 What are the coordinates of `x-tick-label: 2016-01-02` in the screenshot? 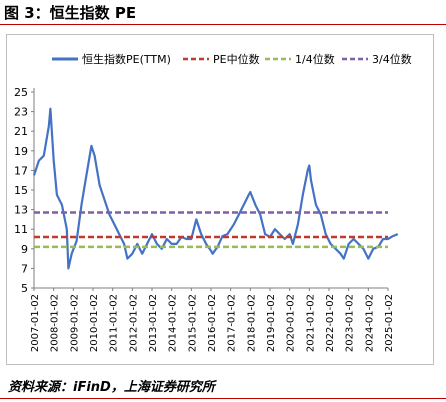 It's located at (212, 323).